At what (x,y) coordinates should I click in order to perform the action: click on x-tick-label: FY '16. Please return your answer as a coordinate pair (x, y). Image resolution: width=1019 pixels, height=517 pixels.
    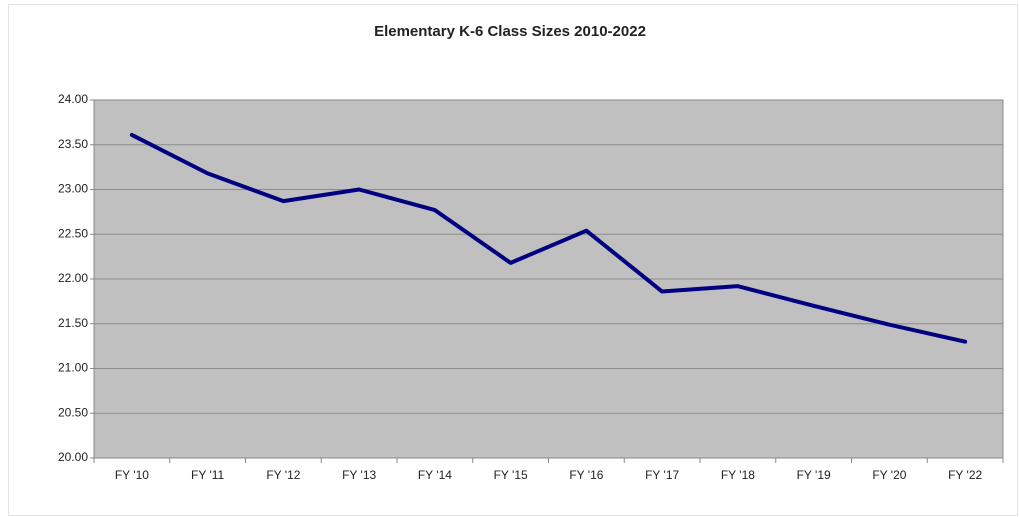
    Looking at the image, I should click on (586, 475).